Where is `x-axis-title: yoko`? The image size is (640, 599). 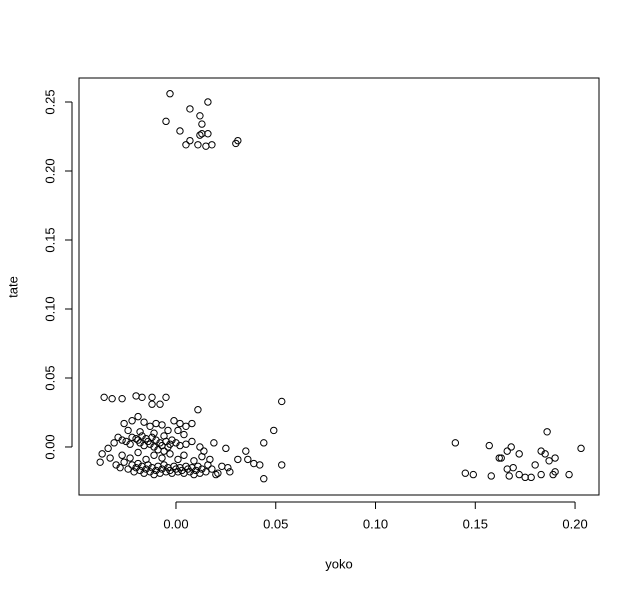
x-axis-title: yoko is located at coordinates (338, 563).